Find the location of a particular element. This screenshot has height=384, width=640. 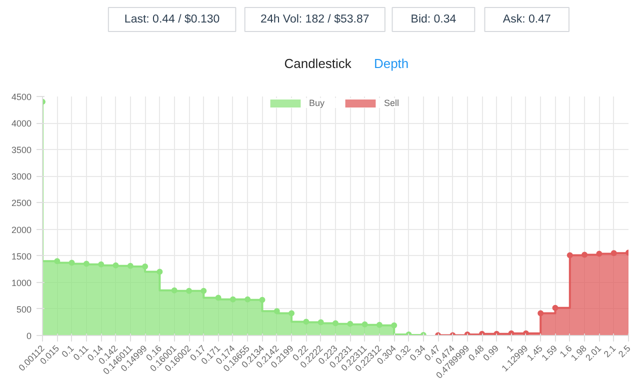

legend-label: Sell is located at coordinates (392, 103).